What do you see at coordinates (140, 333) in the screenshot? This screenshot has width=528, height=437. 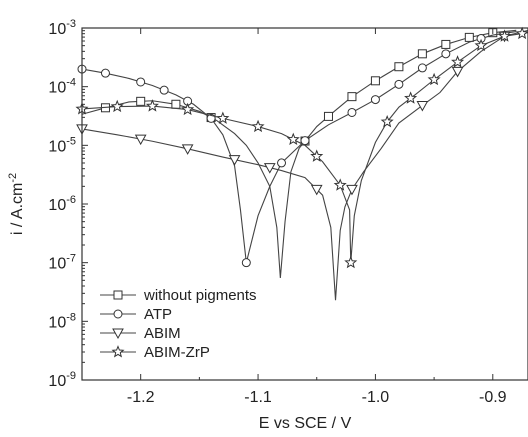 I see `legend-entry: ABIM` at bounding box center [140, 333].